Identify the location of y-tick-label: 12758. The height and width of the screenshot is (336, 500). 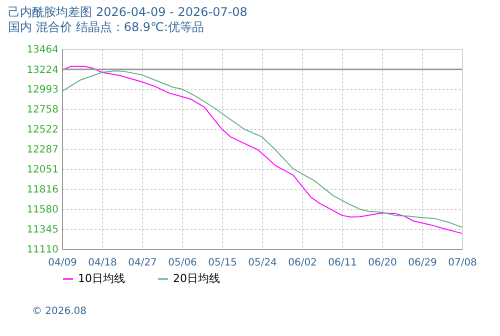
(42, 110).